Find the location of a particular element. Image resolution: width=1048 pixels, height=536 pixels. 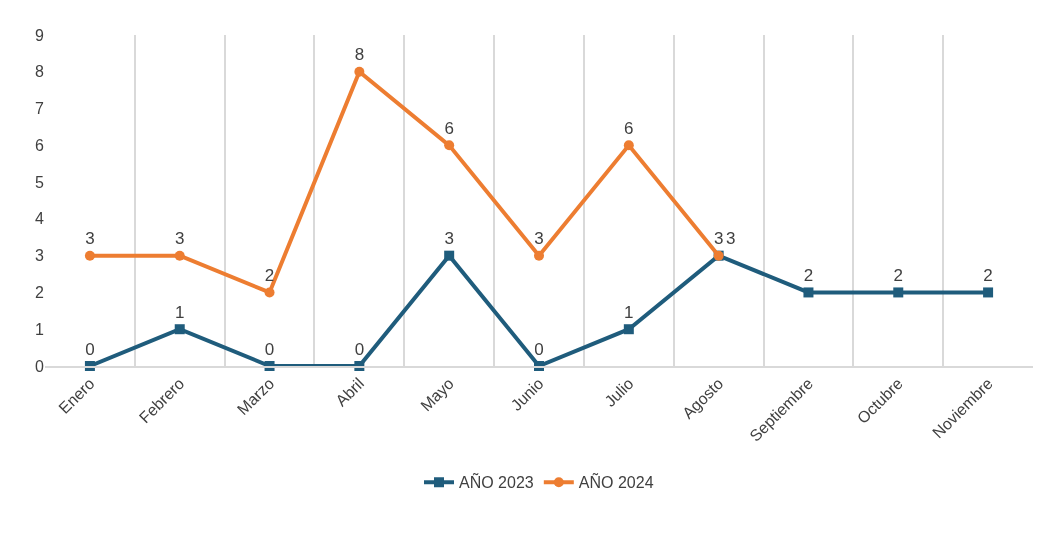

y-tick-label: 4 is located at coordinates (40, 219).